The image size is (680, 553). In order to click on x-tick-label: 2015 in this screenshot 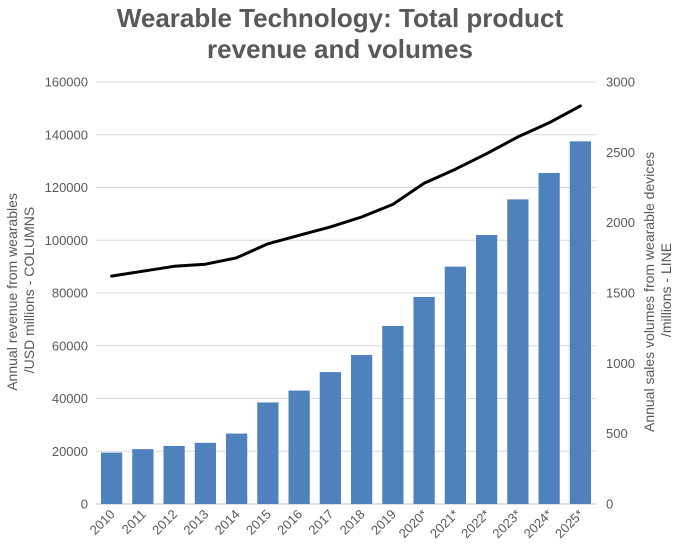, I will do `click(258, 522)`.